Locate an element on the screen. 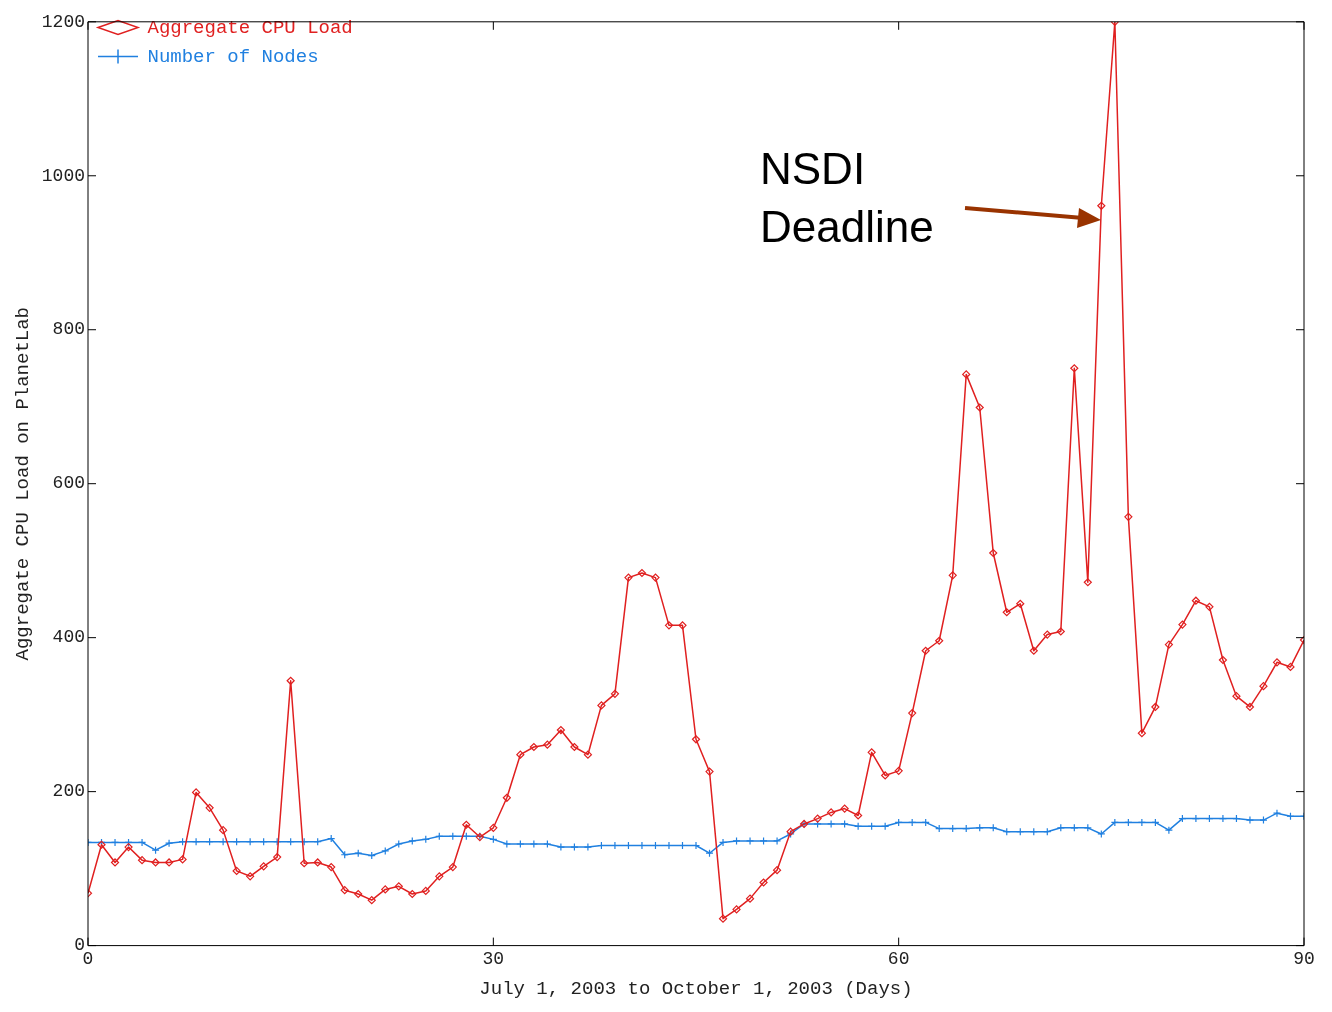 Image resolution: width=1332 pixels, height=1012 pixels. x-tick-label: 30 is located at coordinates (493, 959).